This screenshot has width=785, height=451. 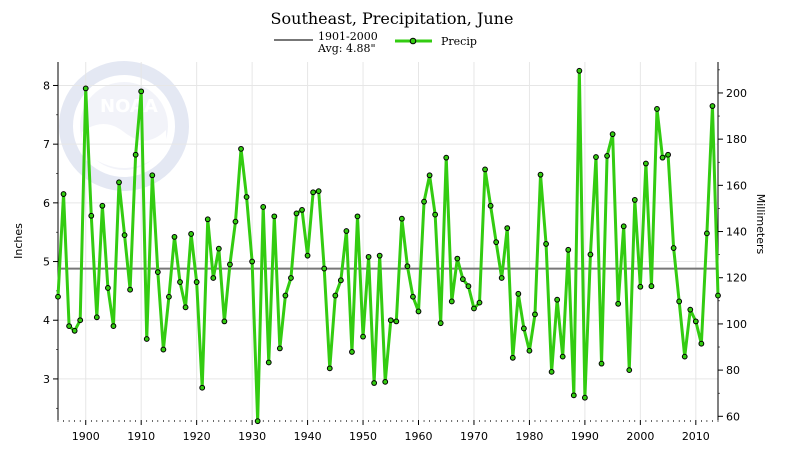 What do you see at coordinates (736, 185) in the screenshot?
I see `y2-tick-label-160: 160` at bounding box center [736, 185].